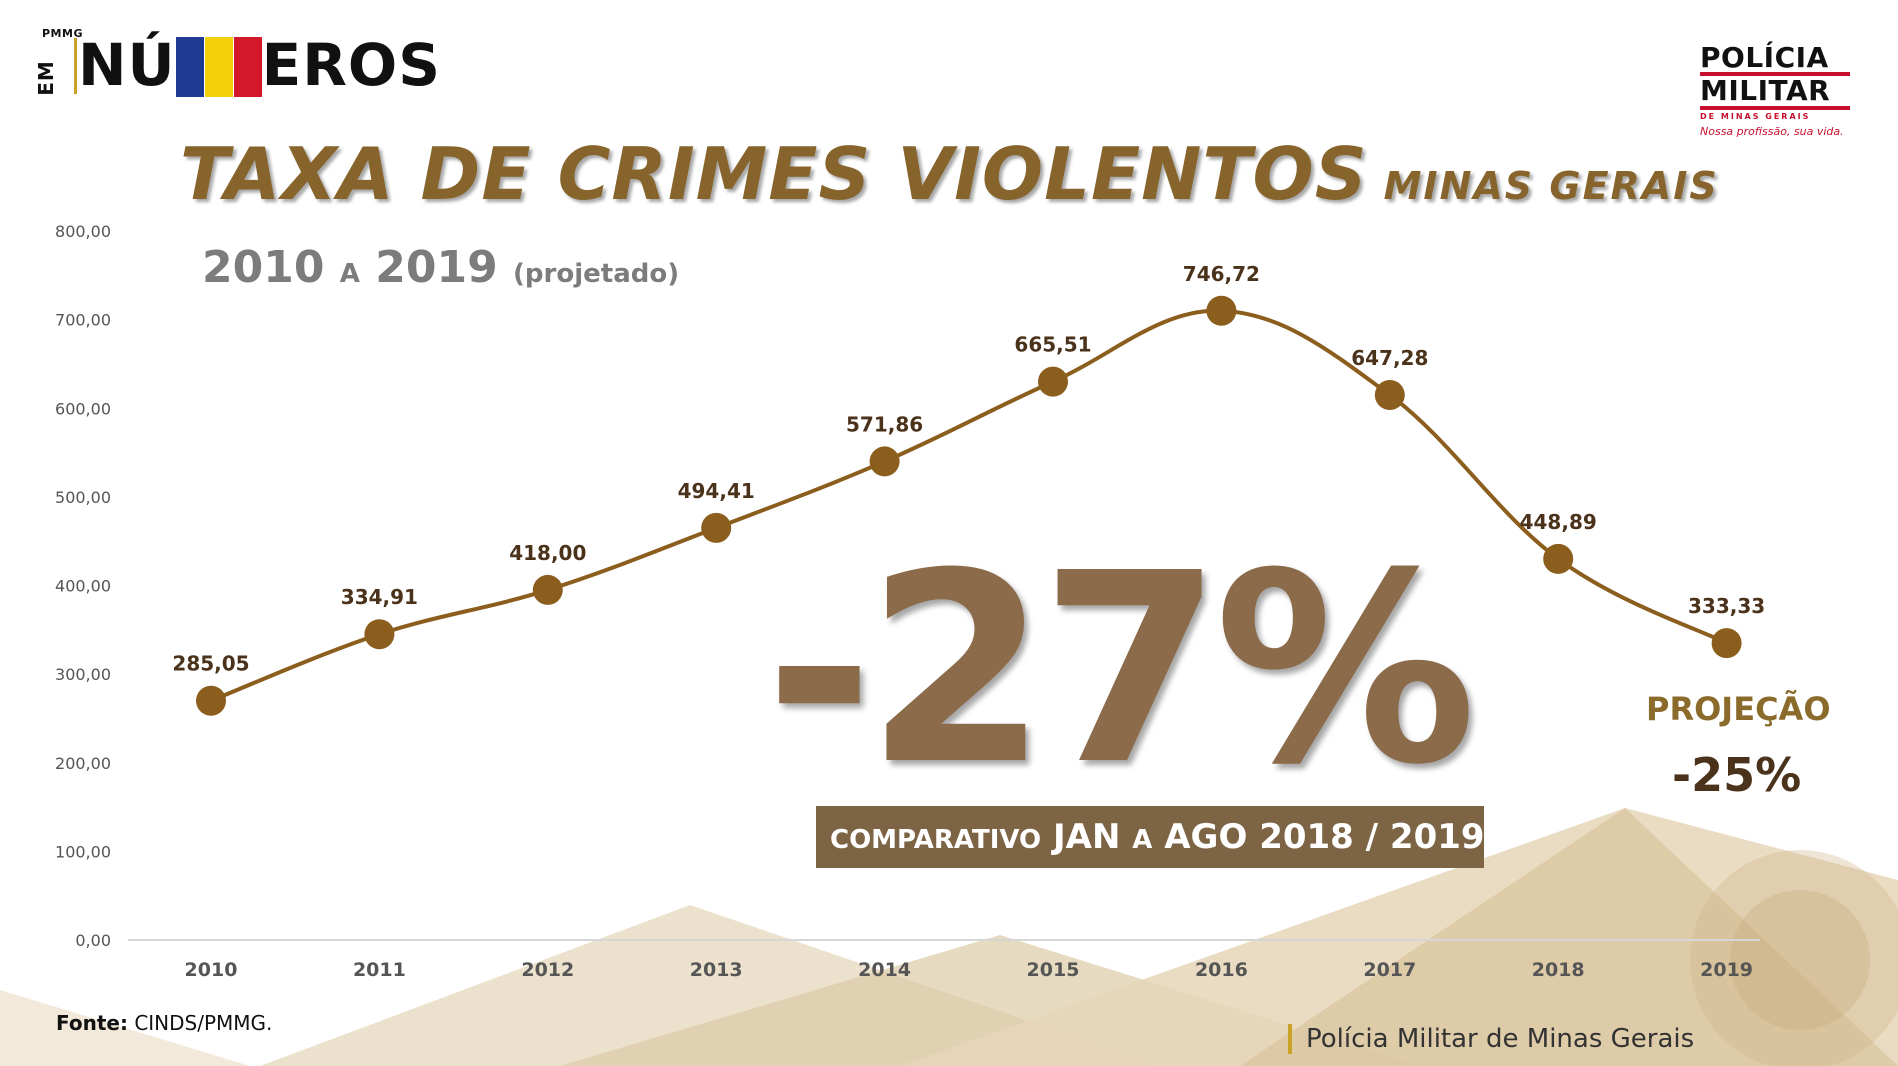  What do you see at coordinates (83, 763) in the screenshot?
I see `y-tick-label: 200,00` at bounding box center [83, 763].